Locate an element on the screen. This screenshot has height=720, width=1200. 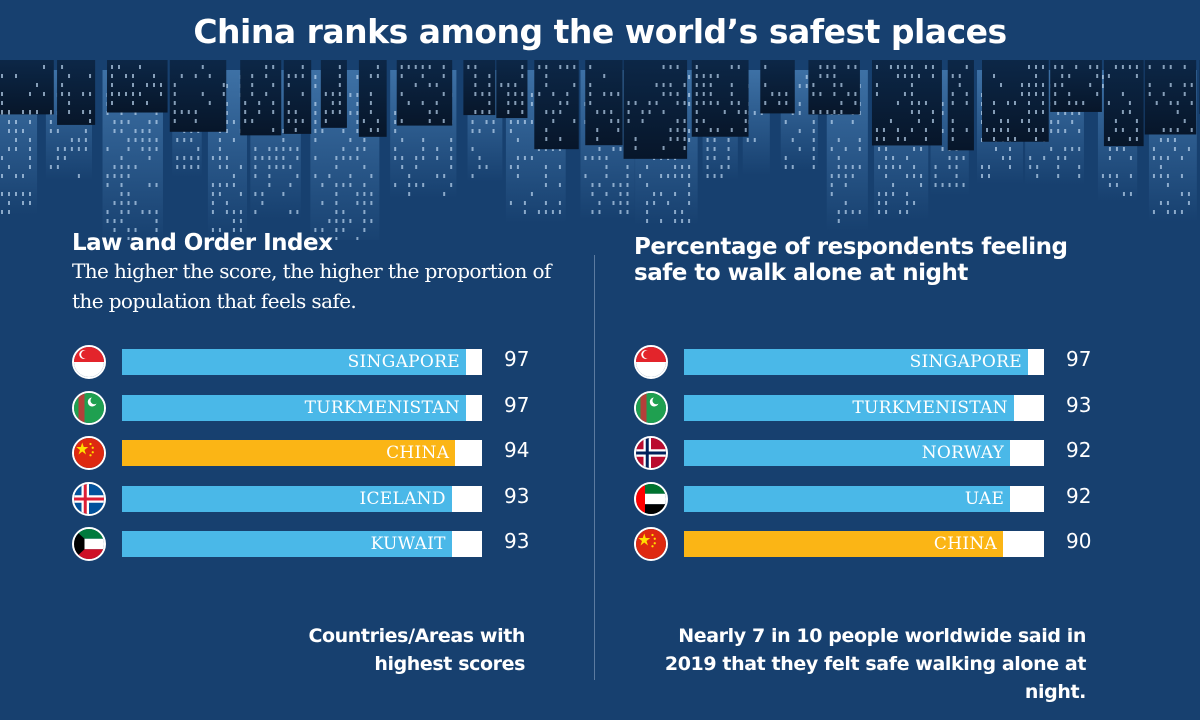
turkmenistan-flag-icon is located at coordinates (651, 407).